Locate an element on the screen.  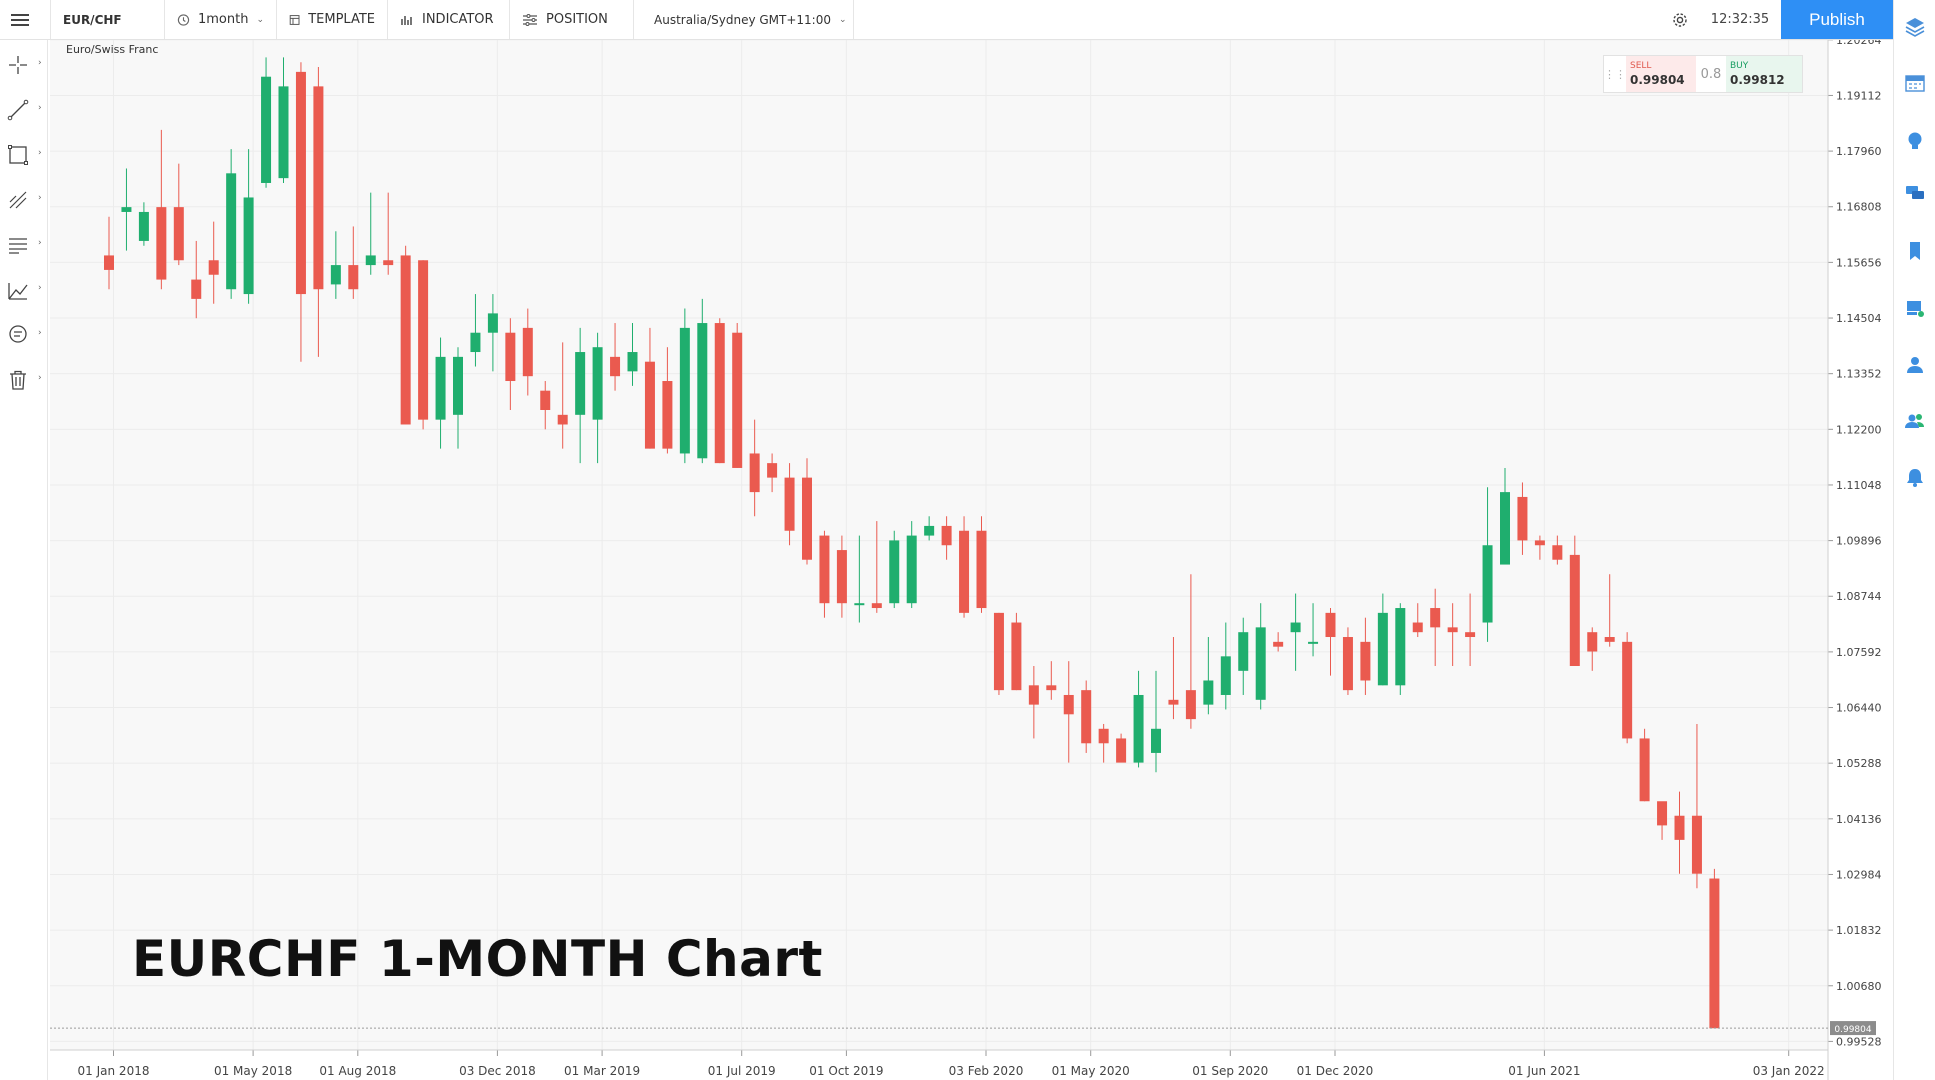
y-tick-label: 1.05288 is located at coordinates (1859, 763).